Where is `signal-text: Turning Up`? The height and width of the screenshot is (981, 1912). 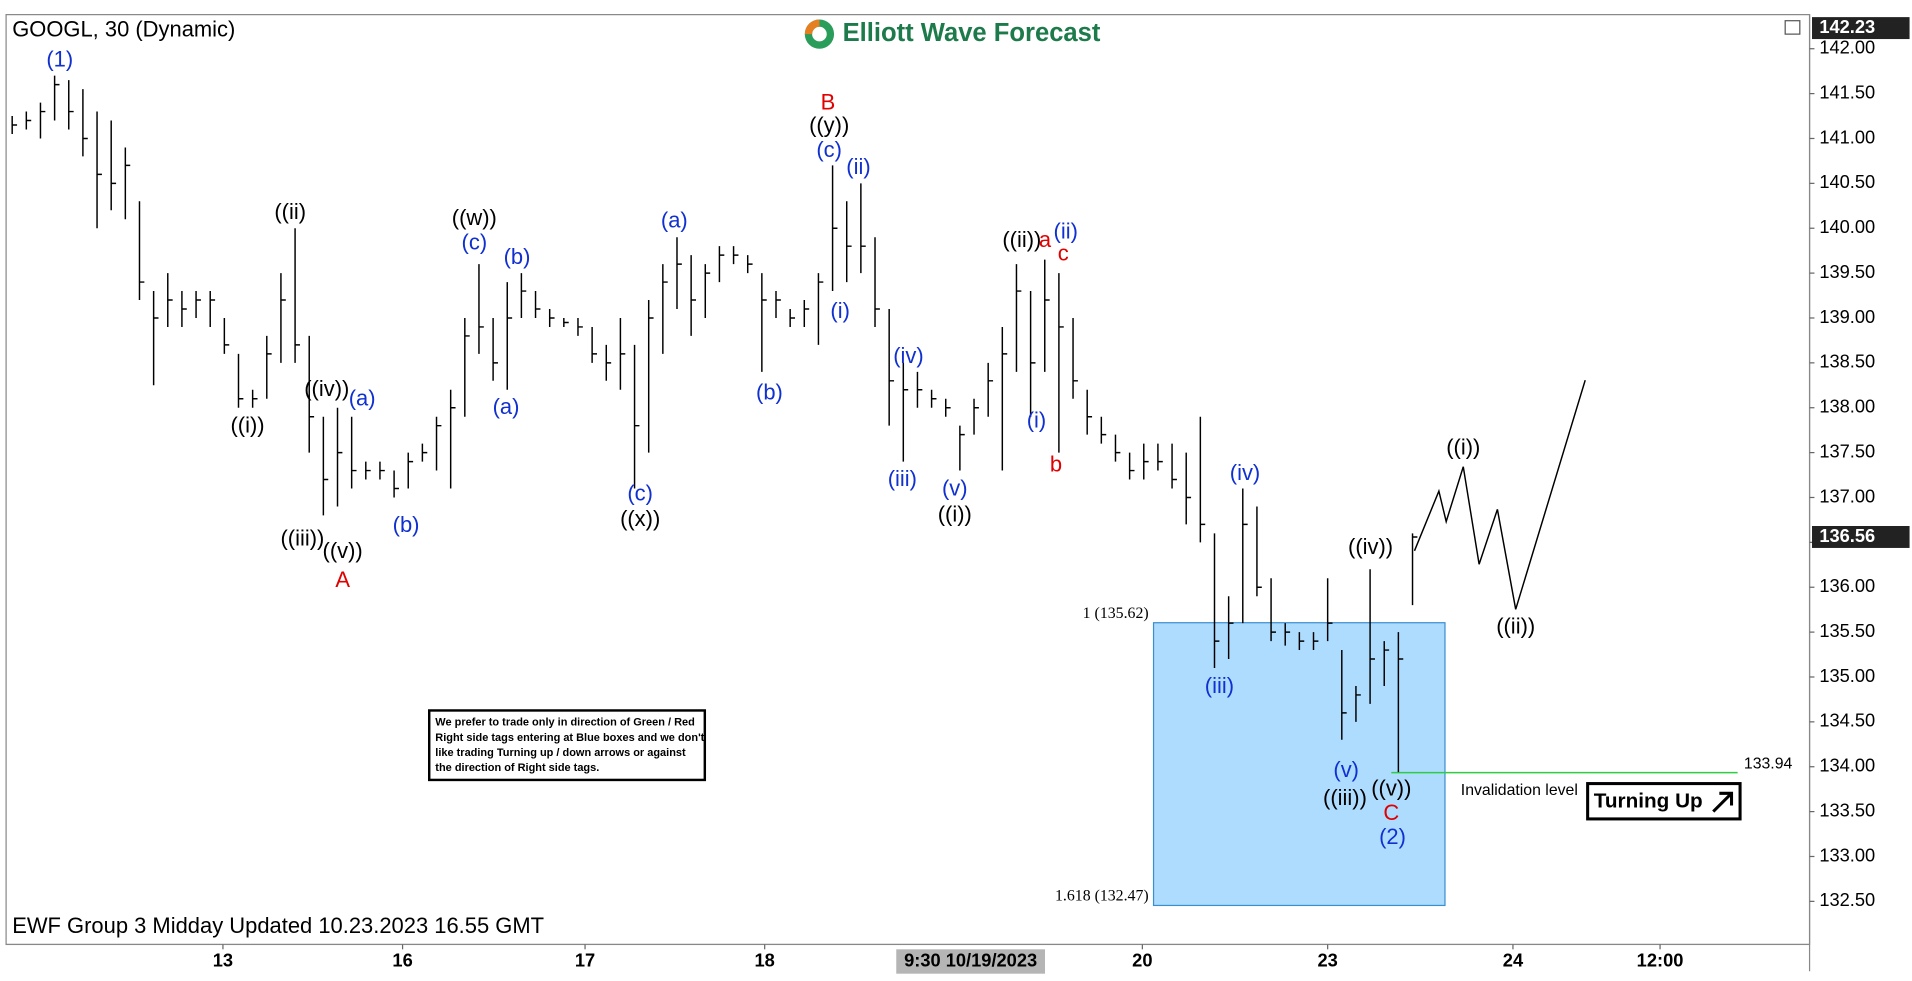
signal-text: Turning Up is located at coordinates (1648, 800).